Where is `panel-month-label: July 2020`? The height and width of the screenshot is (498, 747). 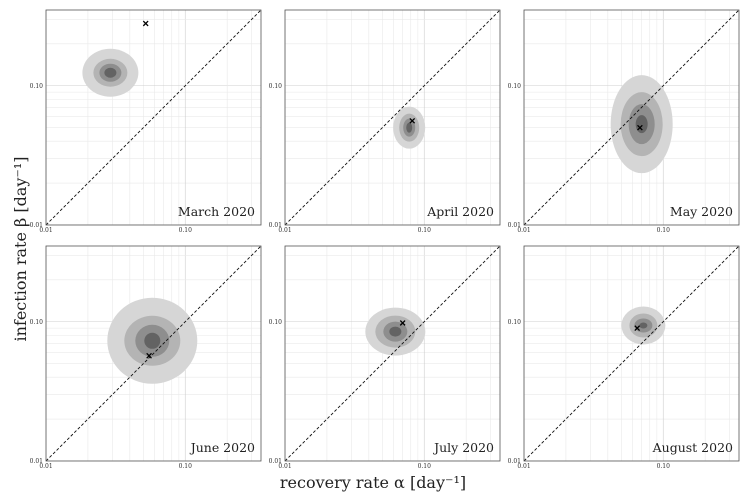
panel-month-label: July 2020 is located at coordinates (463, 447).